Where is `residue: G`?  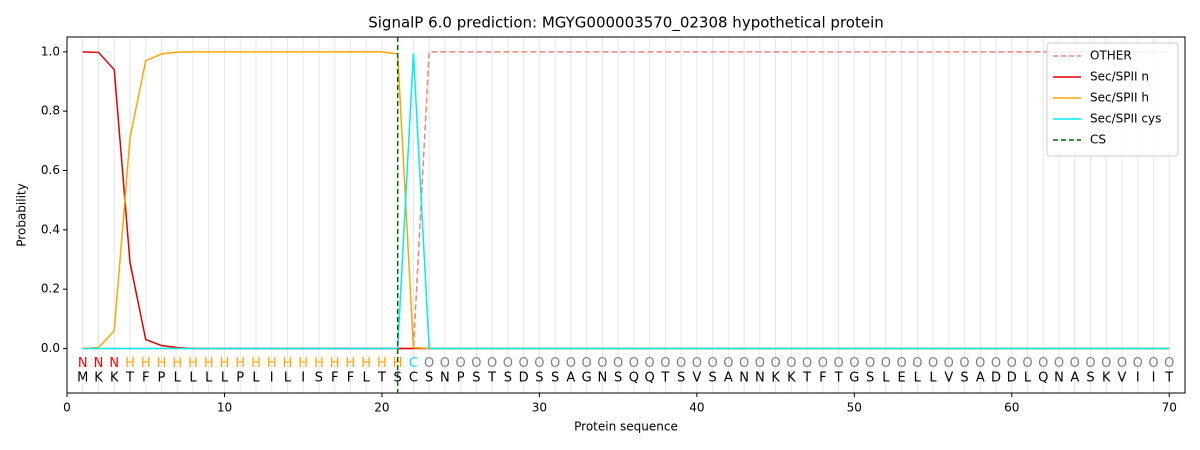 residue: G is located at coordinates (587, 378).